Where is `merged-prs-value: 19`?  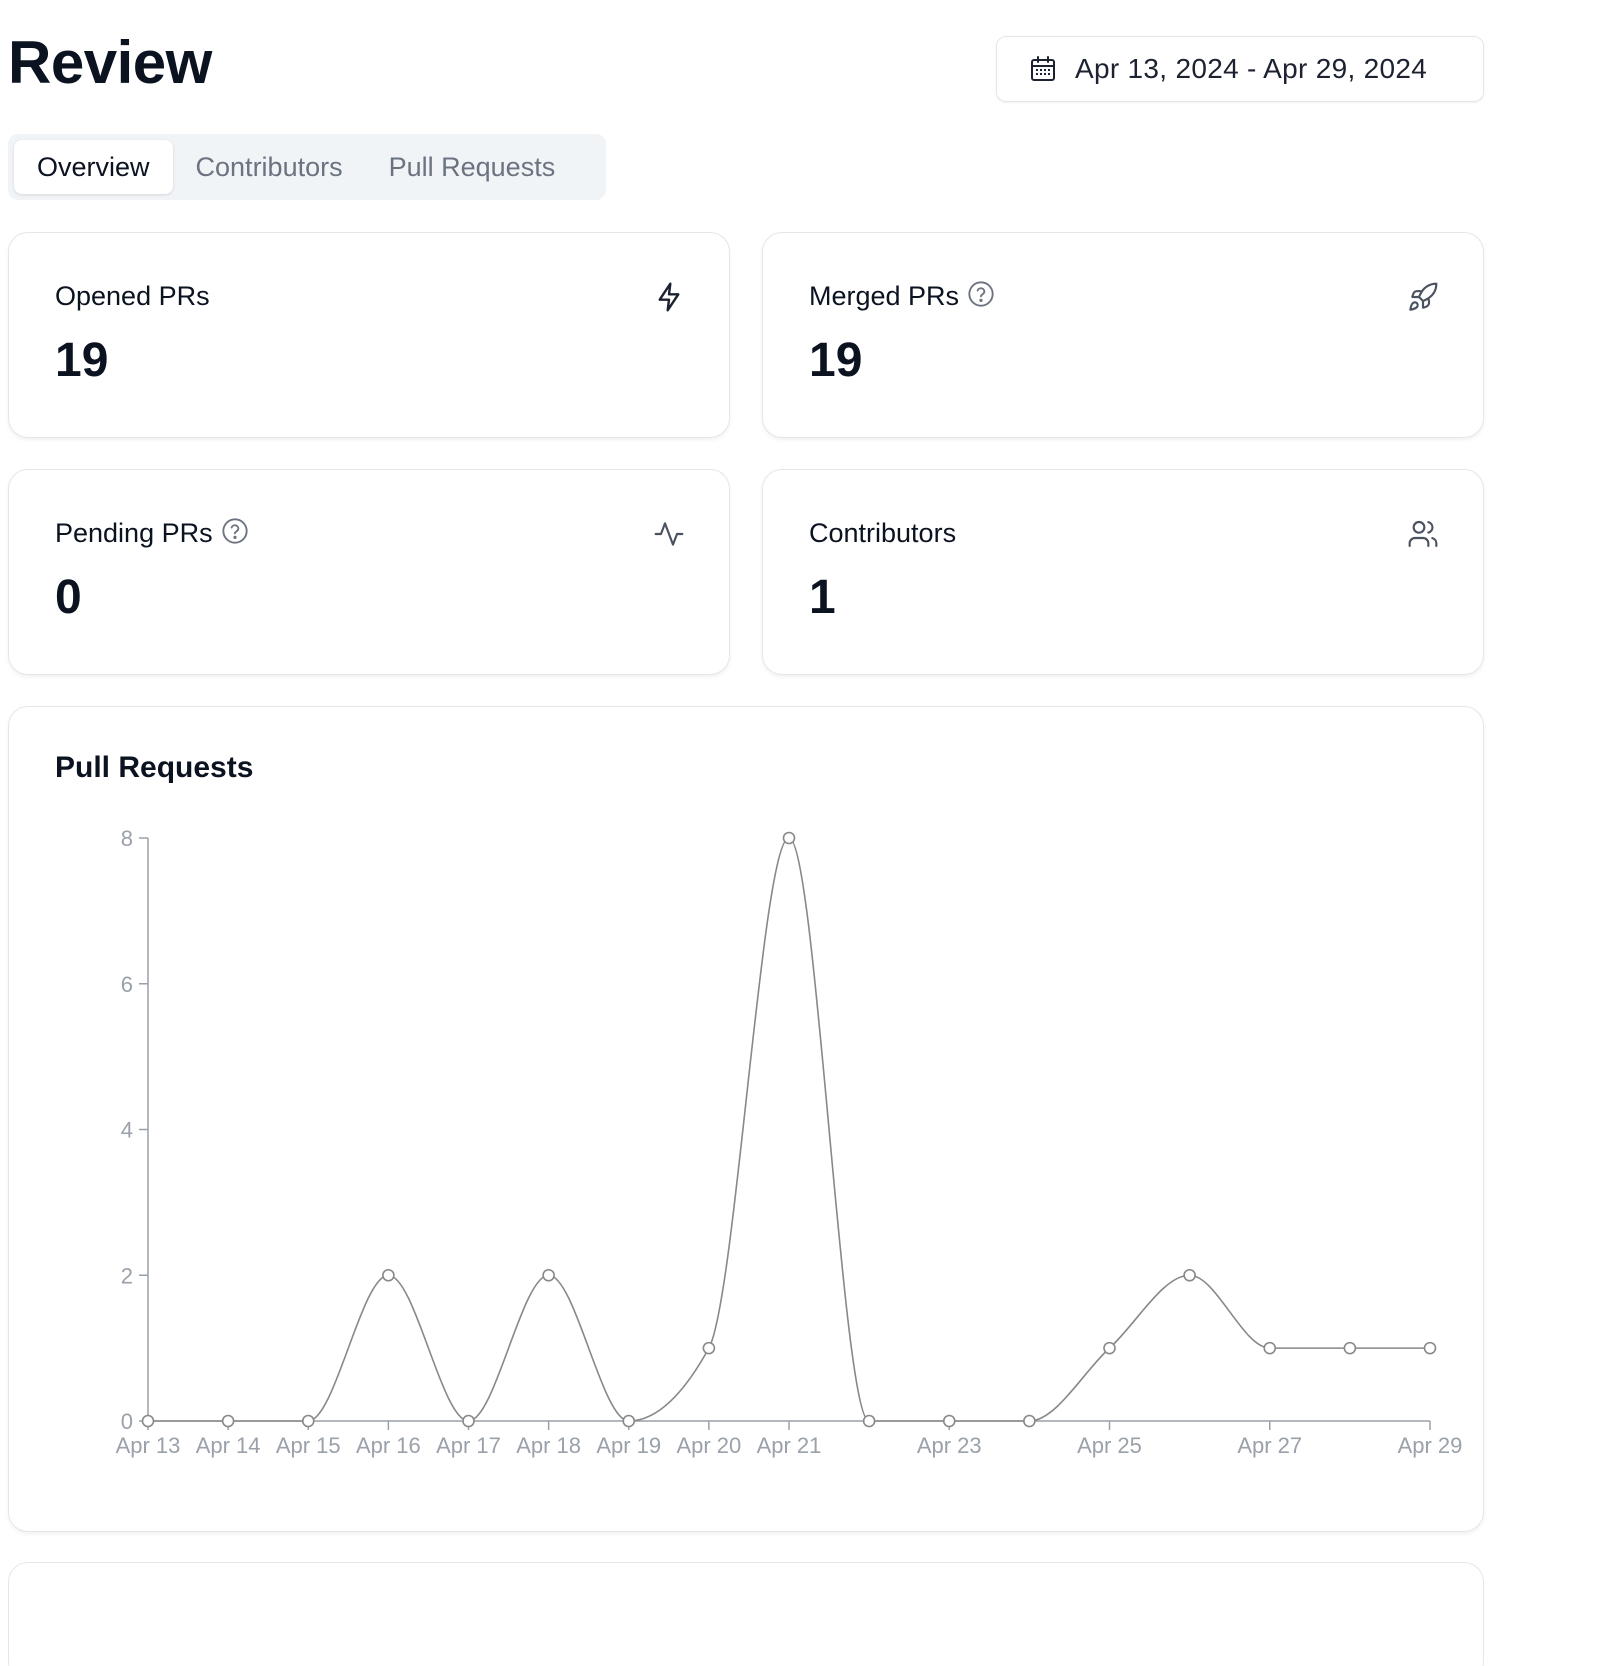
merged-prs-value: 19 is located at coordinates (836, 360).